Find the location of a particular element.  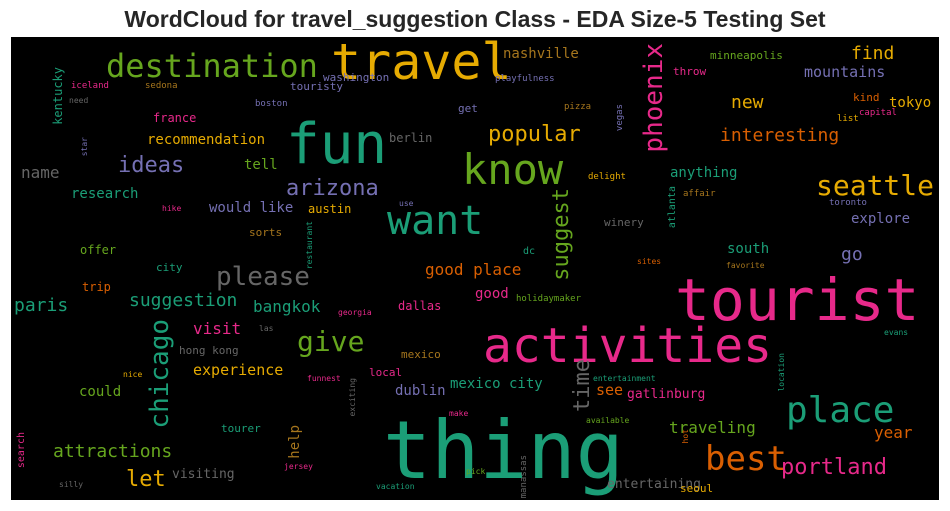

word-berlin: berlin is located at coordinates (411, 138).